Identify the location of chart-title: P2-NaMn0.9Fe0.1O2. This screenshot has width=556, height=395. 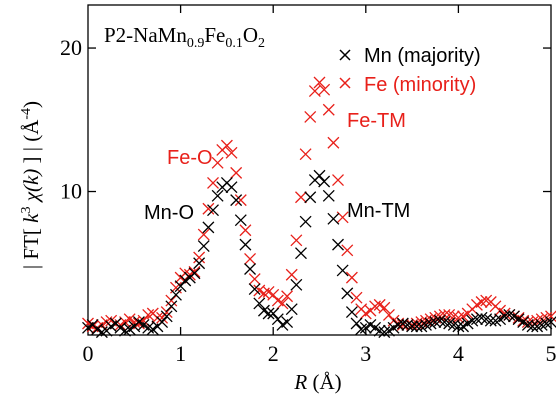
(184, 37).